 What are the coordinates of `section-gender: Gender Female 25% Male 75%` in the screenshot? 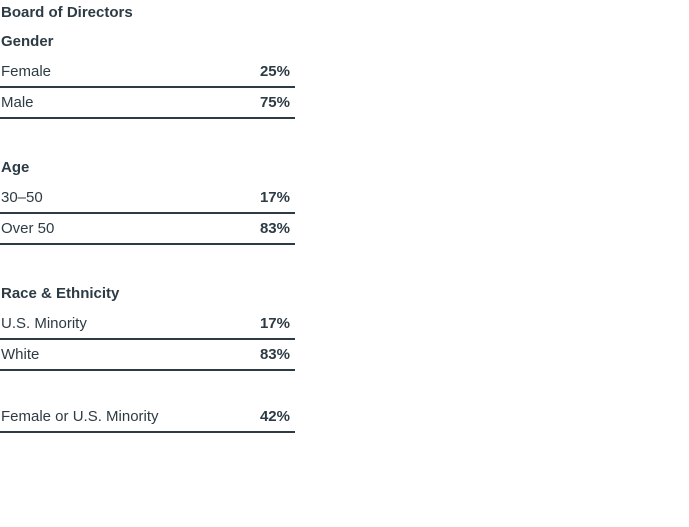 It's located at (147, 76).